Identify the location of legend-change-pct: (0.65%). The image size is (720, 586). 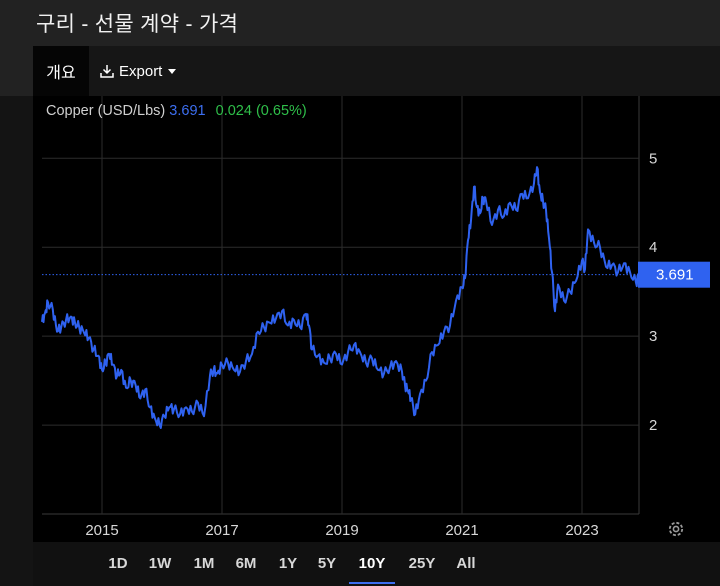
(281, 111).